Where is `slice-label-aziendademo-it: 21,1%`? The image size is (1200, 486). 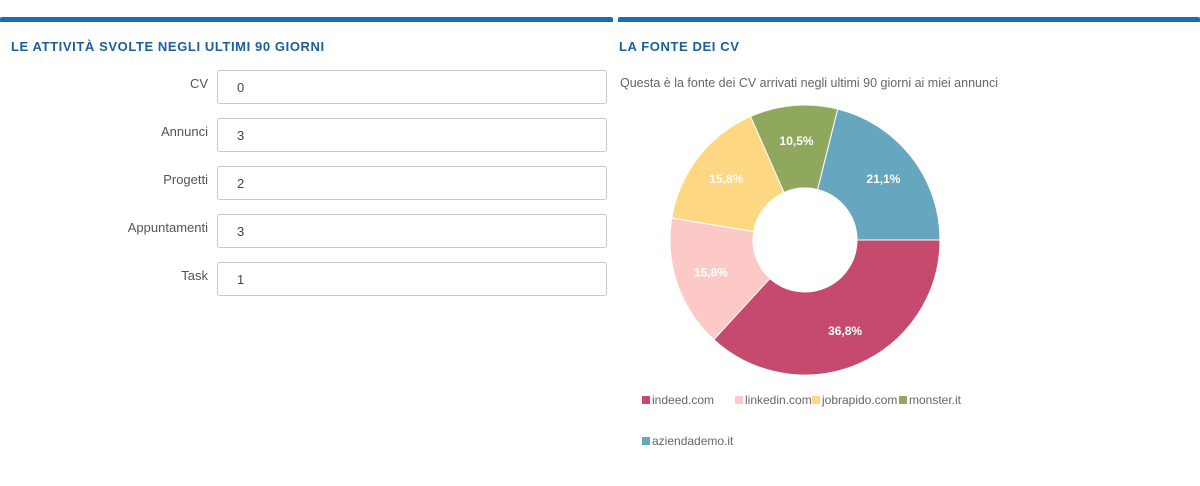 slice-label-aziendademo-it: 21,1% is located at coordinates (883, 179).